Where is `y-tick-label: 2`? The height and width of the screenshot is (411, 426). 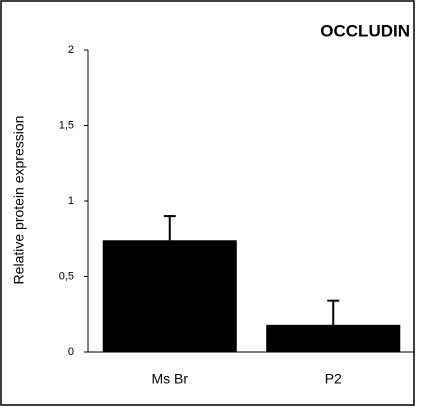 y-tick-label: 2 is located at coordinates (71, 50).